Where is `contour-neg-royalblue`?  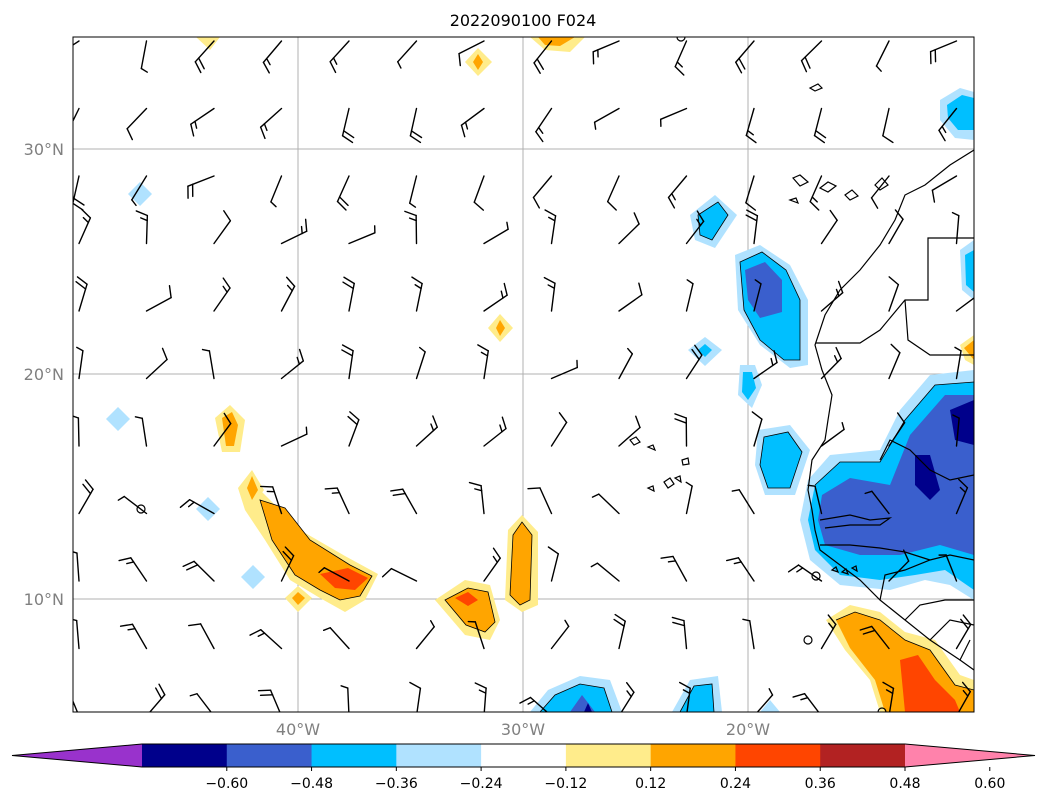
contour-neg-royalblue is located at coordinates (896, 475).